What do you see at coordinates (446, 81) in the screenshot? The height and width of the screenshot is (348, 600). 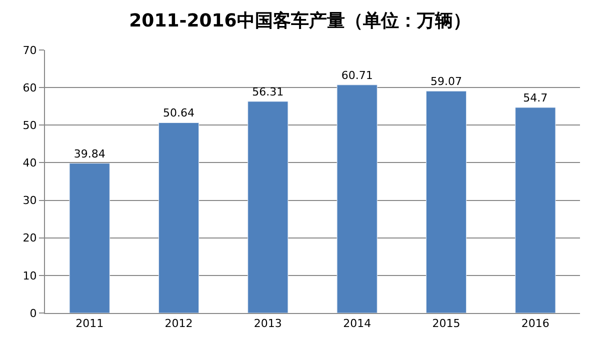 I see `data-label: 59.07` at bounding box center [446, 81].